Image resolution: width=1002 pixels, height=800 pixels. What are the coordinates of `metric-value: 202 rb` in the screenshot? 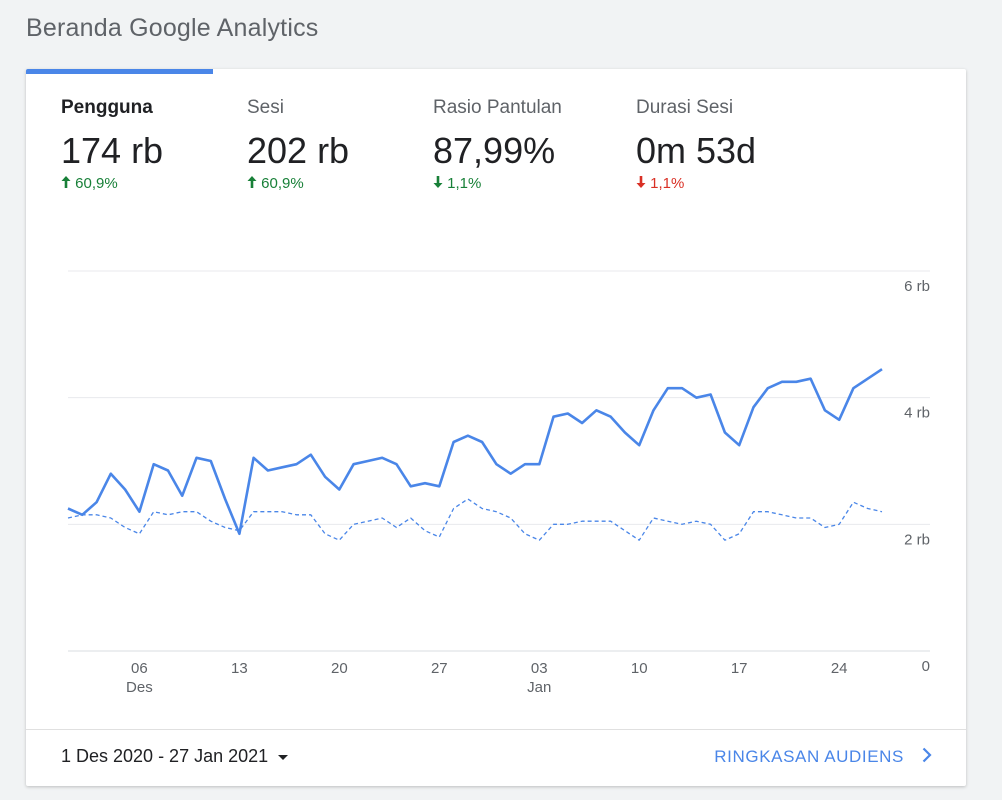 It's located at (298, 150).